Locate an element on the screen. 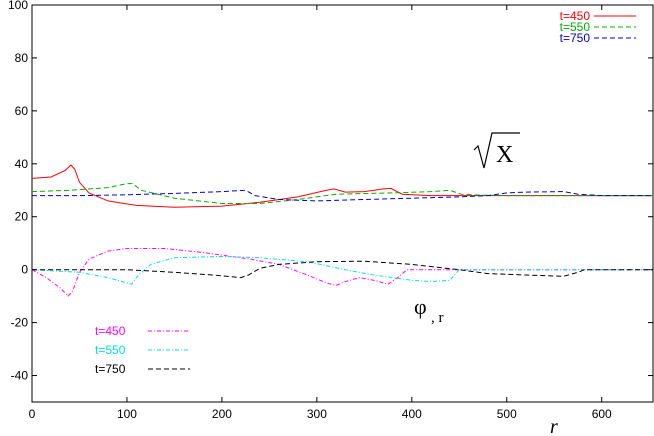 Image resolution: width=654 pixels, height=436 pixels. y-tick-label: -20 is located at coordinates (20, 323).